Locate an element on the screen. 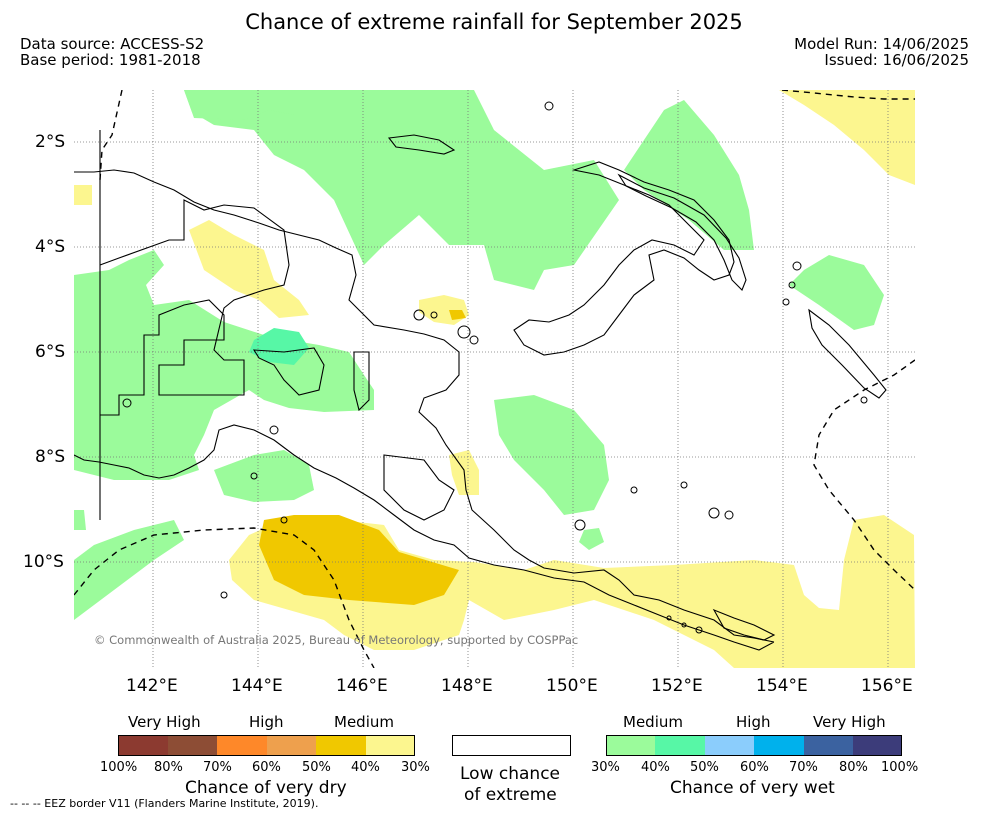  wet-region-bougainville is located at coordinates (836, 292).